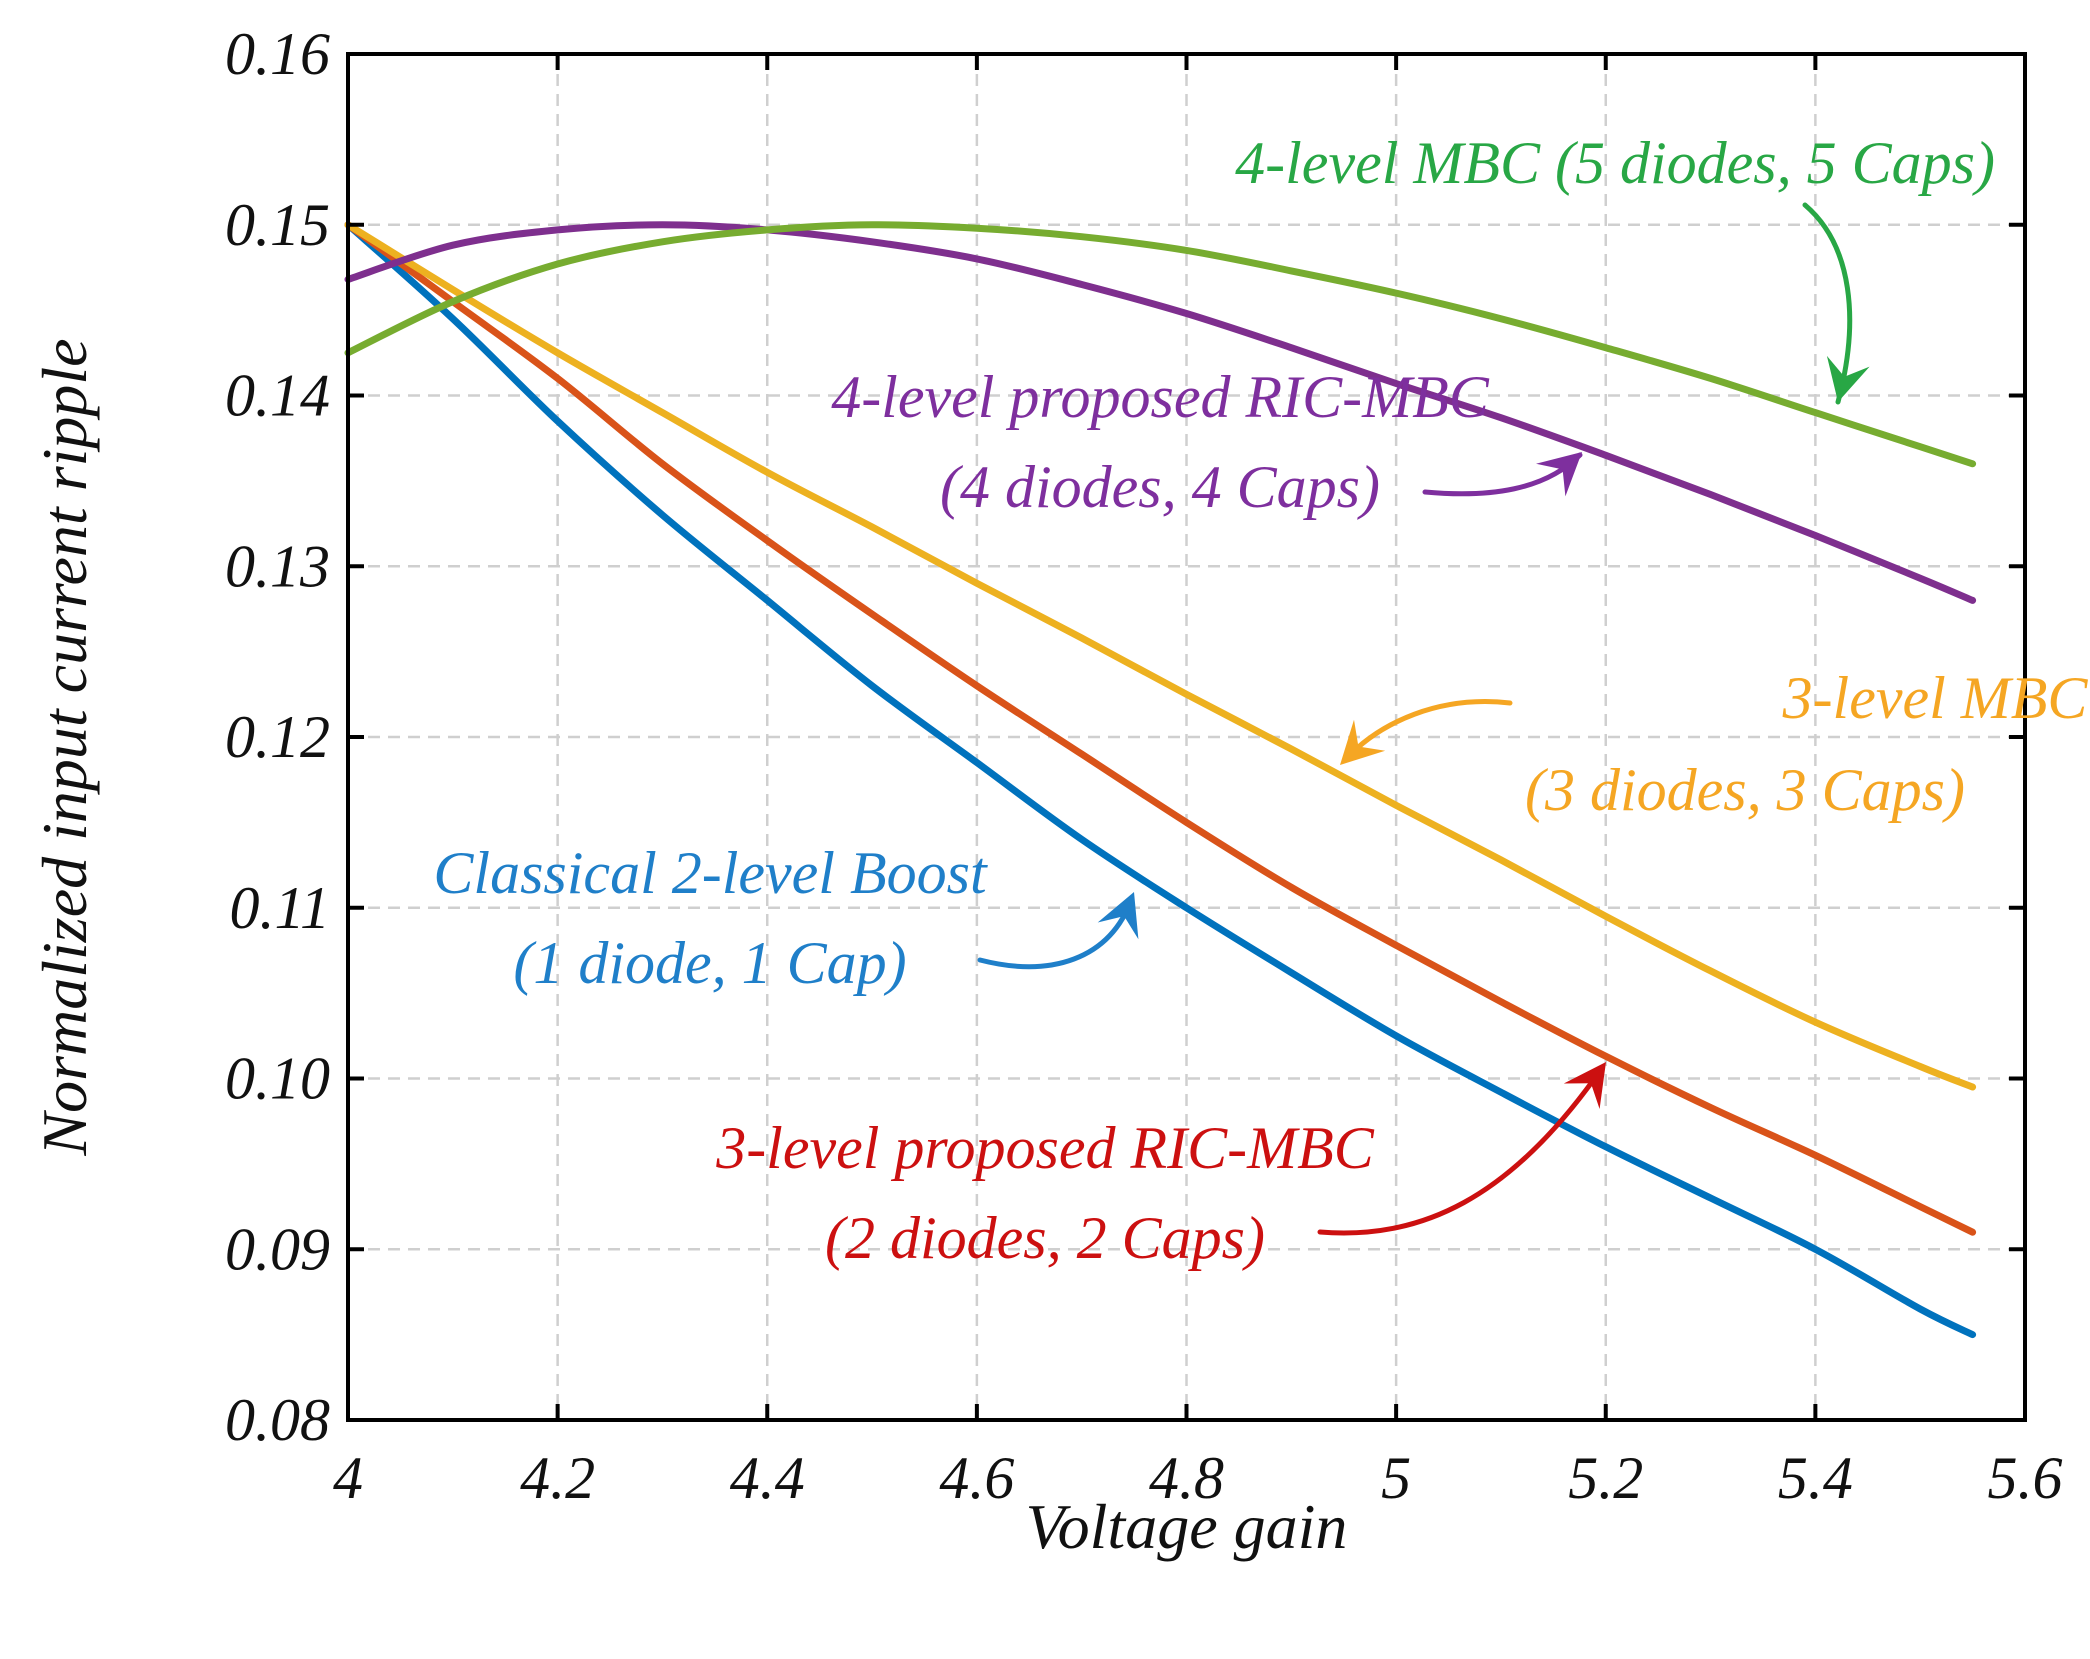 This screenshot has height=1659, width=2090. I want to click on annotation-arrowhead-ric4, so click(1559, 474).